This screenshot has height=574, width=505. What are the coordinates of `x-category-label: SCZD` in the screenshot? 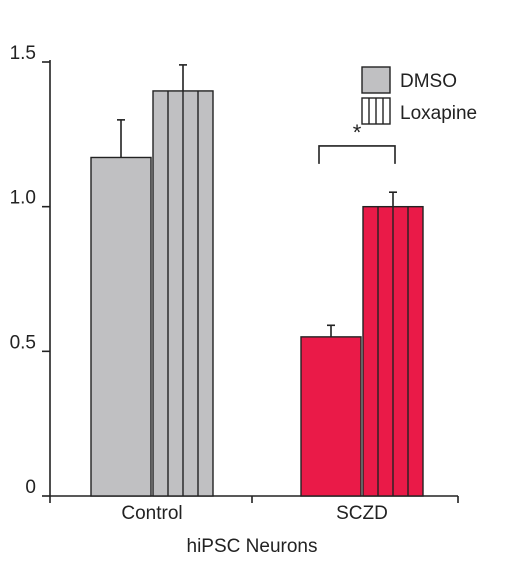 It's located at (362, 513).